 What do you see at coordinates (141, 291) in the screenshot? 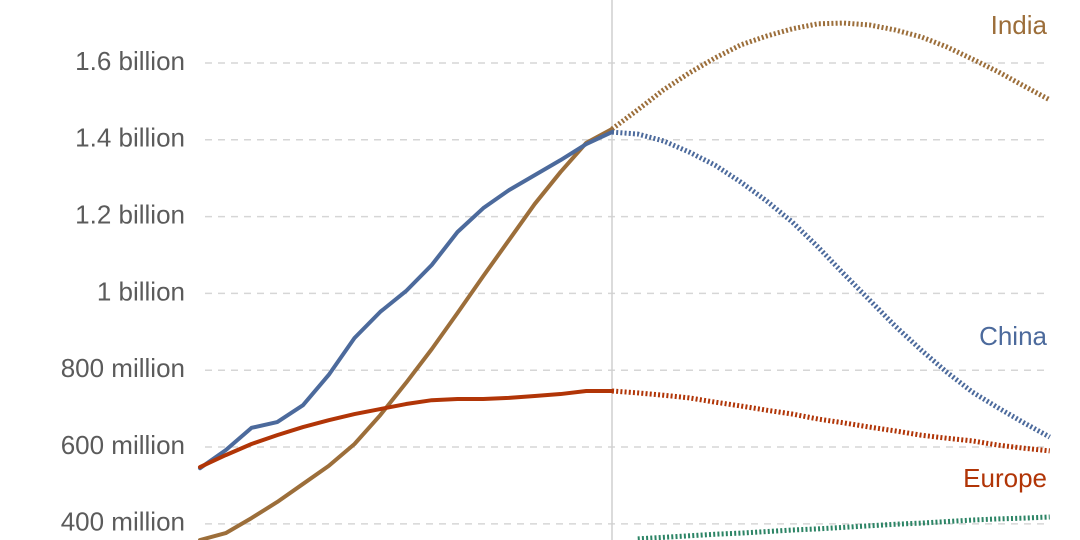
I see `y-tick-label: 1 billion` at bounding box center [141, 291].